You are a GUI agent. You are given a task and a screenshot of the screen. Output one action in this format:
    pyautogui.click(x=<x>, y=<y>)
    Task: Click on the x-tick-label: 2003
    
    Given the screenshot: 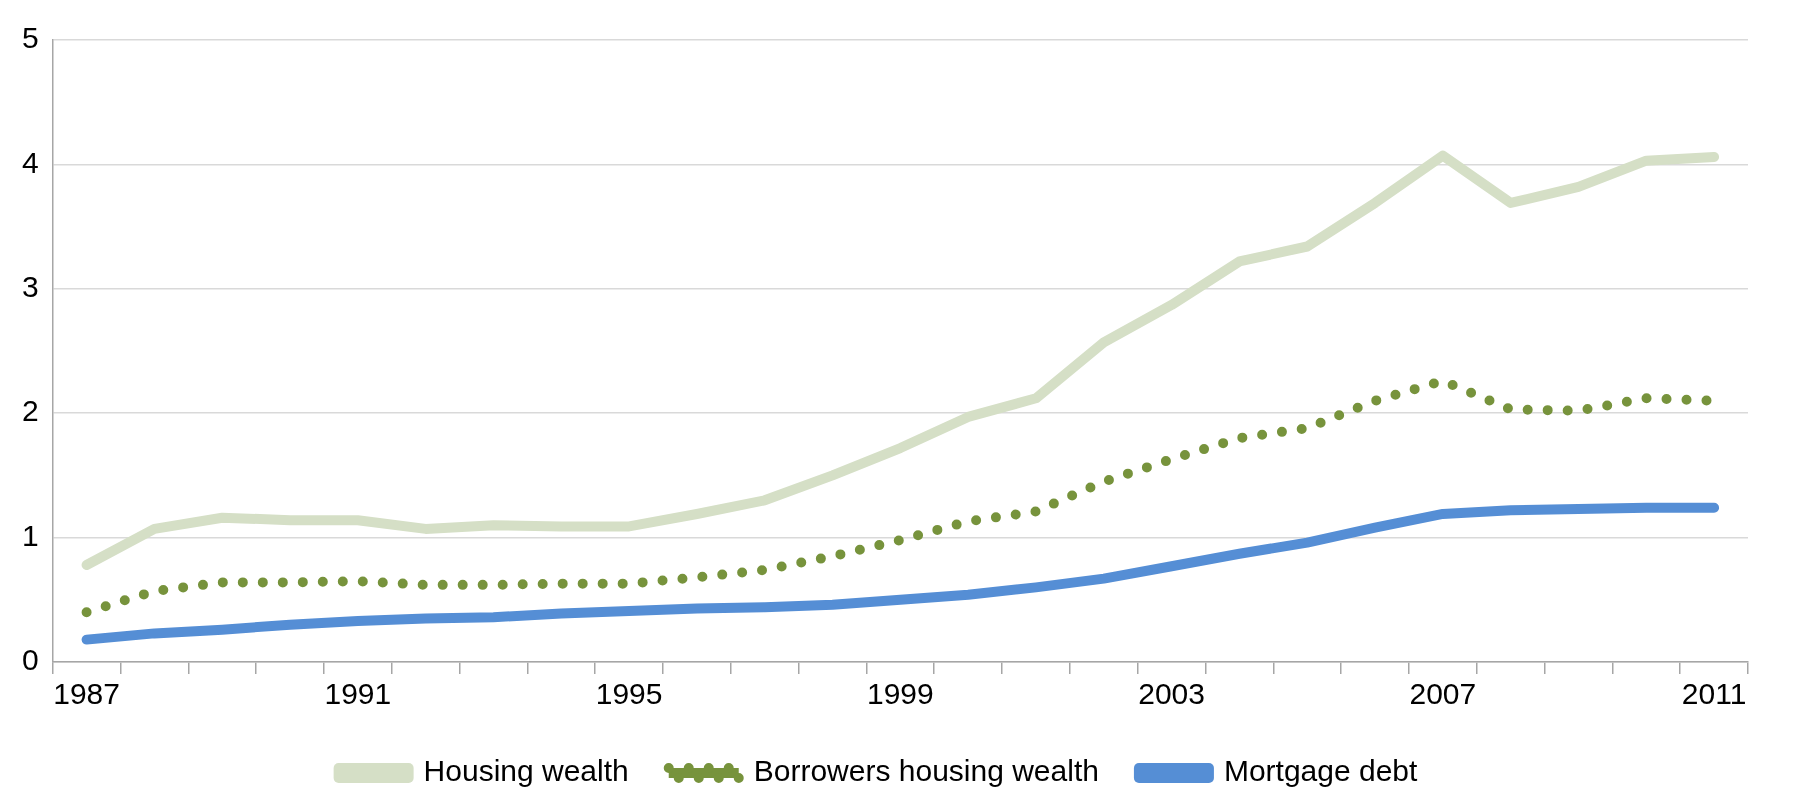 What is the action you would take?
    pyautogui.click(x=1171, y=694)
    